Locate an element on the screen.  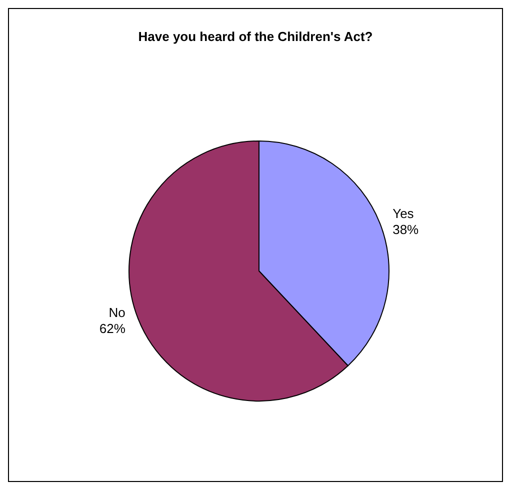
data-label: 38% is located at coordinates (406, 230).